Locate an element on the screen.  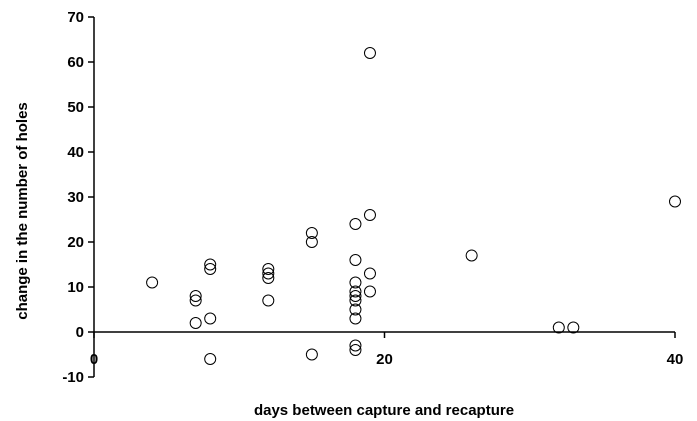
y-tick-label: 40 is located at coordinates (75, 152).